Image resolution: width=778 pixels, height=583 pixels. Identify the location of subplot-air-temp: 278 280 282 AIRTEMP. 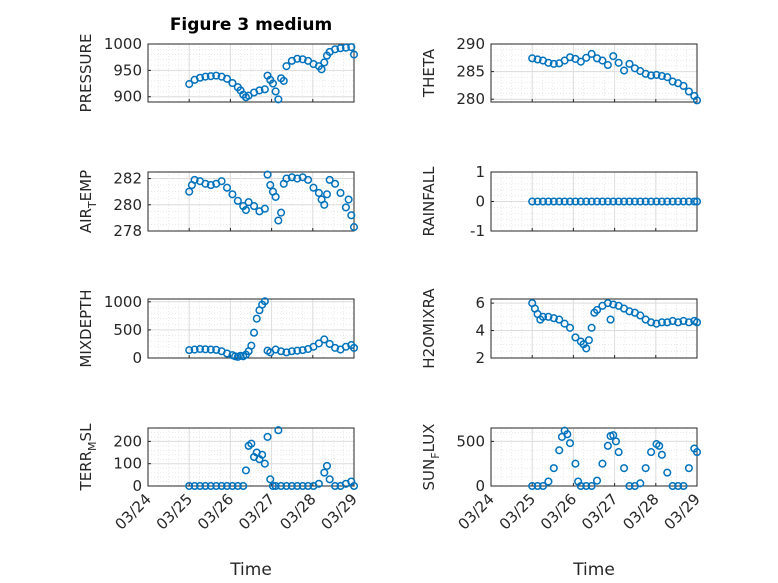
(218, 205).